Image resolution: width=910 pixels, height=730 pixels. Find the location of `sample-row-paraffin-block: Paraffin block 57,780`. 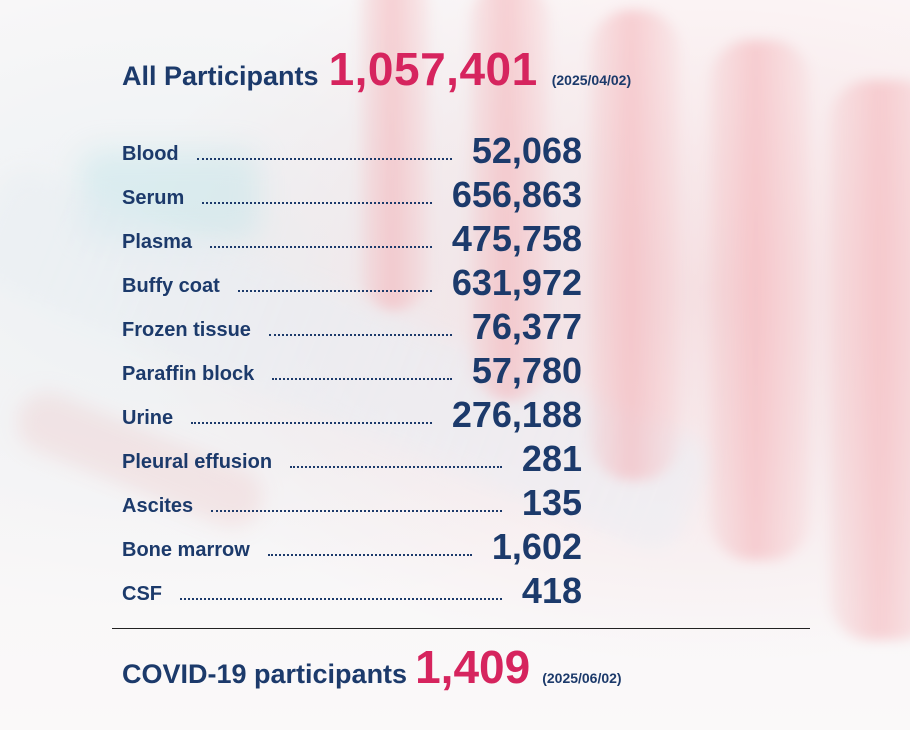

sample-row-paraffin-block: Paraffin block 57,780 is located at coordinates (352, 370).